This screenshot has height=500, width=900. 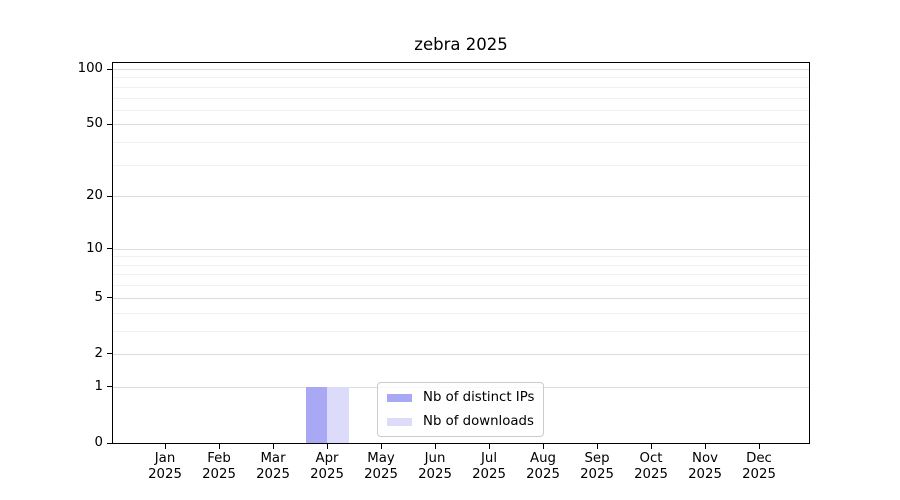 I want to click on x-tick-oct, so click(x=651, y=446).